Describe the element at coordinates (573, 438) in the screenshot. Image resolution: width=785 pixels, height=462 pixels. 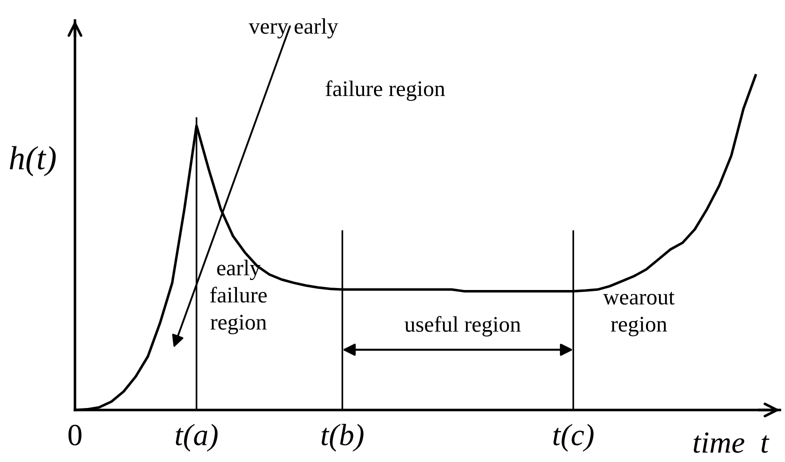
I see `x-tick-label: t(c)` at that location.